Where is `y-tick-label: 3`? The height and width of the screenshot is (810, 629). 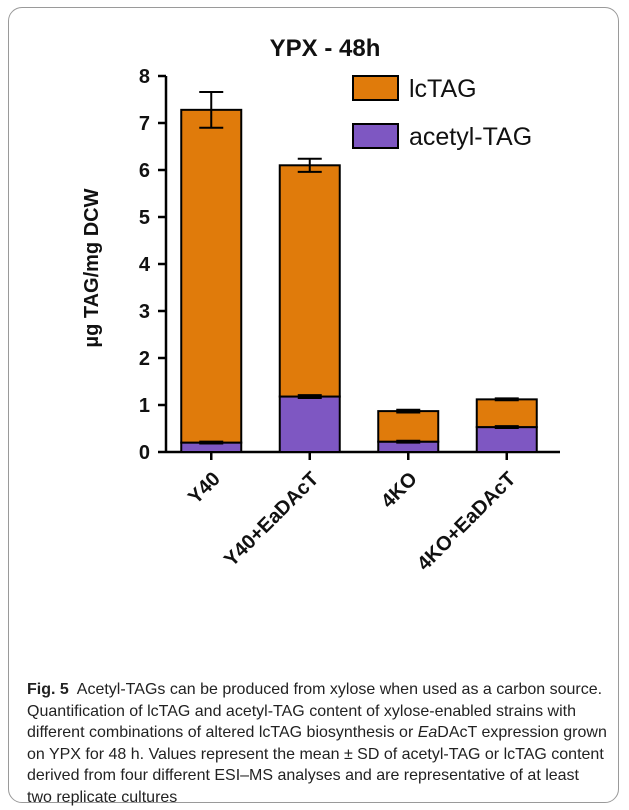
y-tick-label: 3 is located at coordinates (144, 312).